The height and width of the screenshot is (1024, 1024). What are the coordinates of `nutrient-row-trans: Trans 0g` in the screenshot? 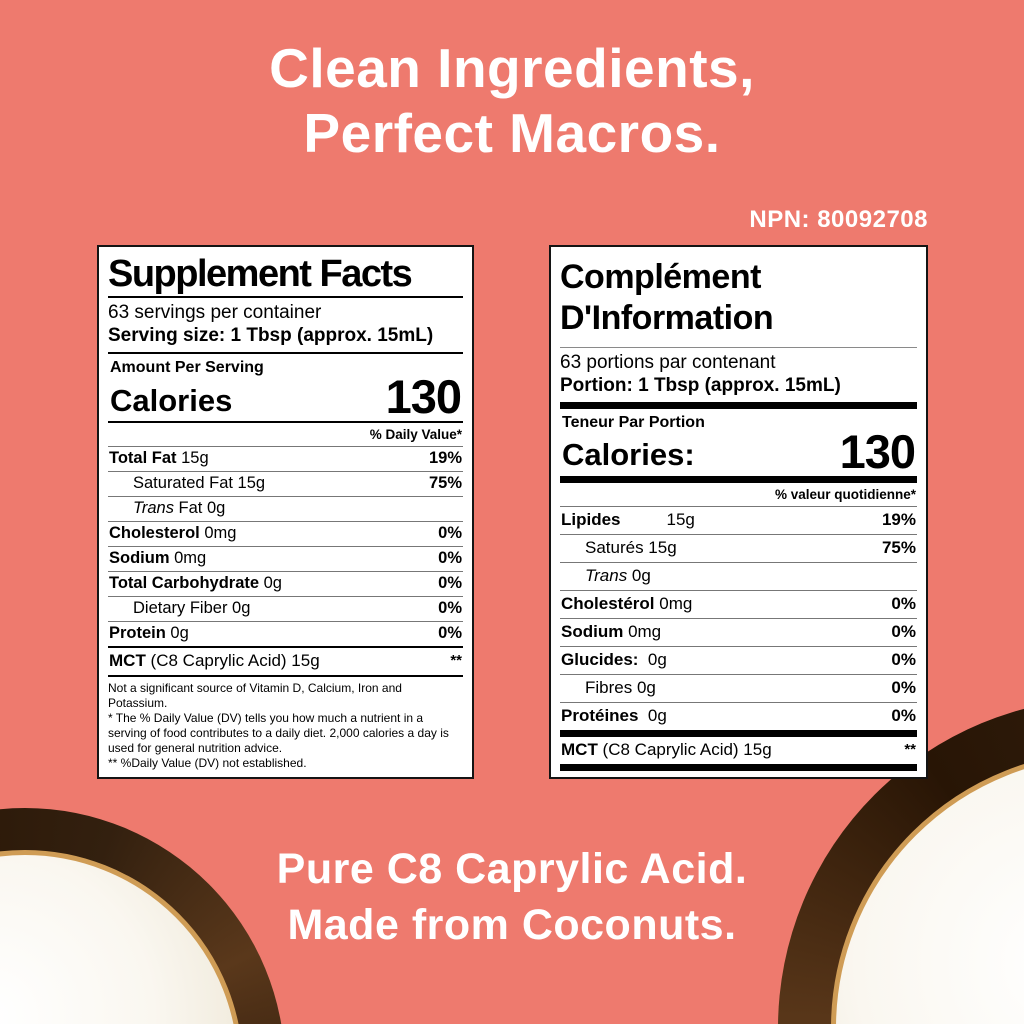 It's located at (738, 575).